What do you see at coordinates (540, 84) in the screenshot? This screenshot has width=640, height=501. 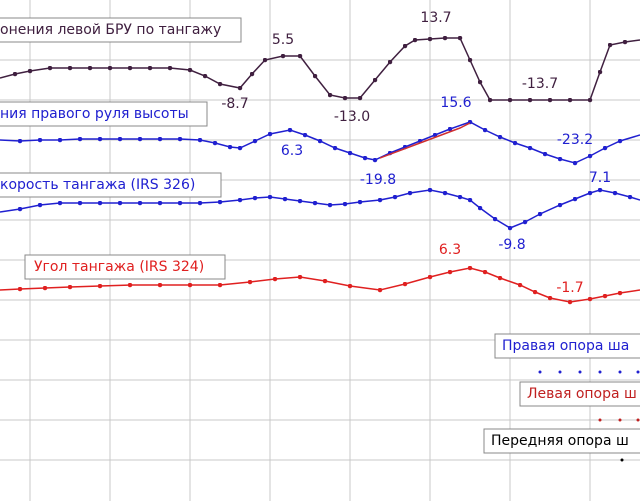 I see `annotation: -13.7` at bounding box center [540, 84].